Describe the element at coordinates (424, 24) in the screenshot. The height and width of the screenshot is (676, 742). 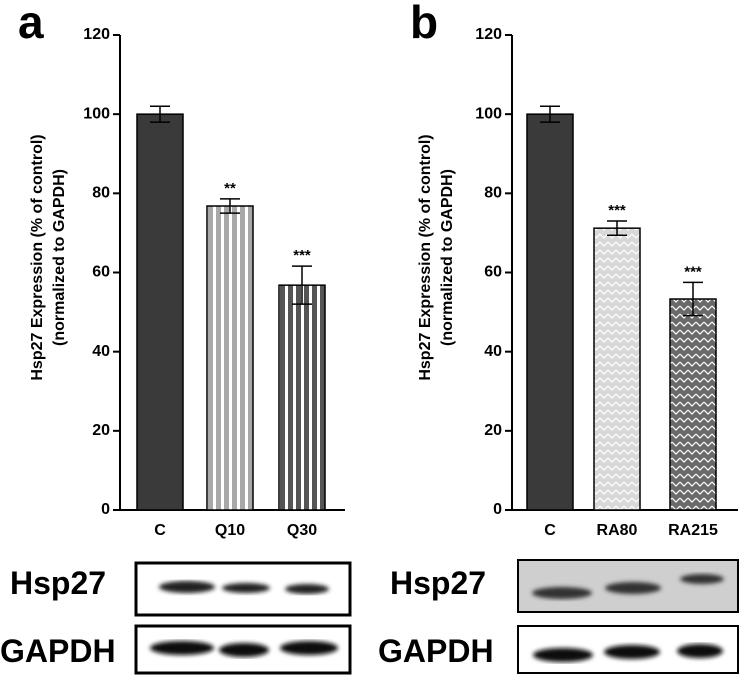
I see `panel-letter: b` at that location.